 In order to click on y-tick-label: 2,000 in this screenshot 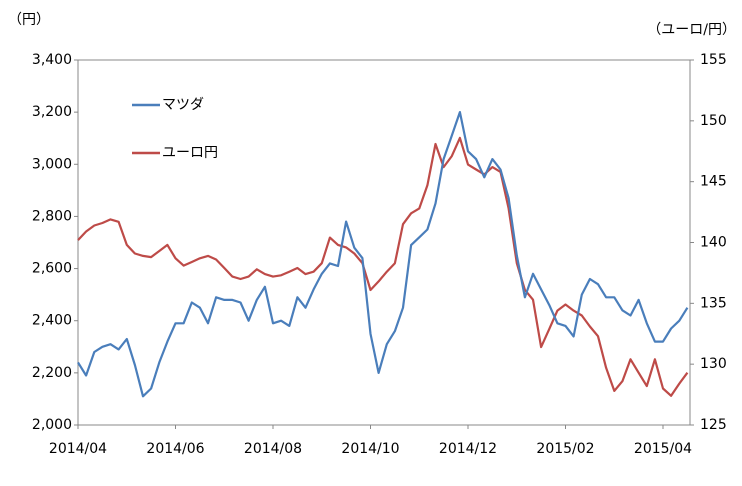, I will do `click(52, 425)`.